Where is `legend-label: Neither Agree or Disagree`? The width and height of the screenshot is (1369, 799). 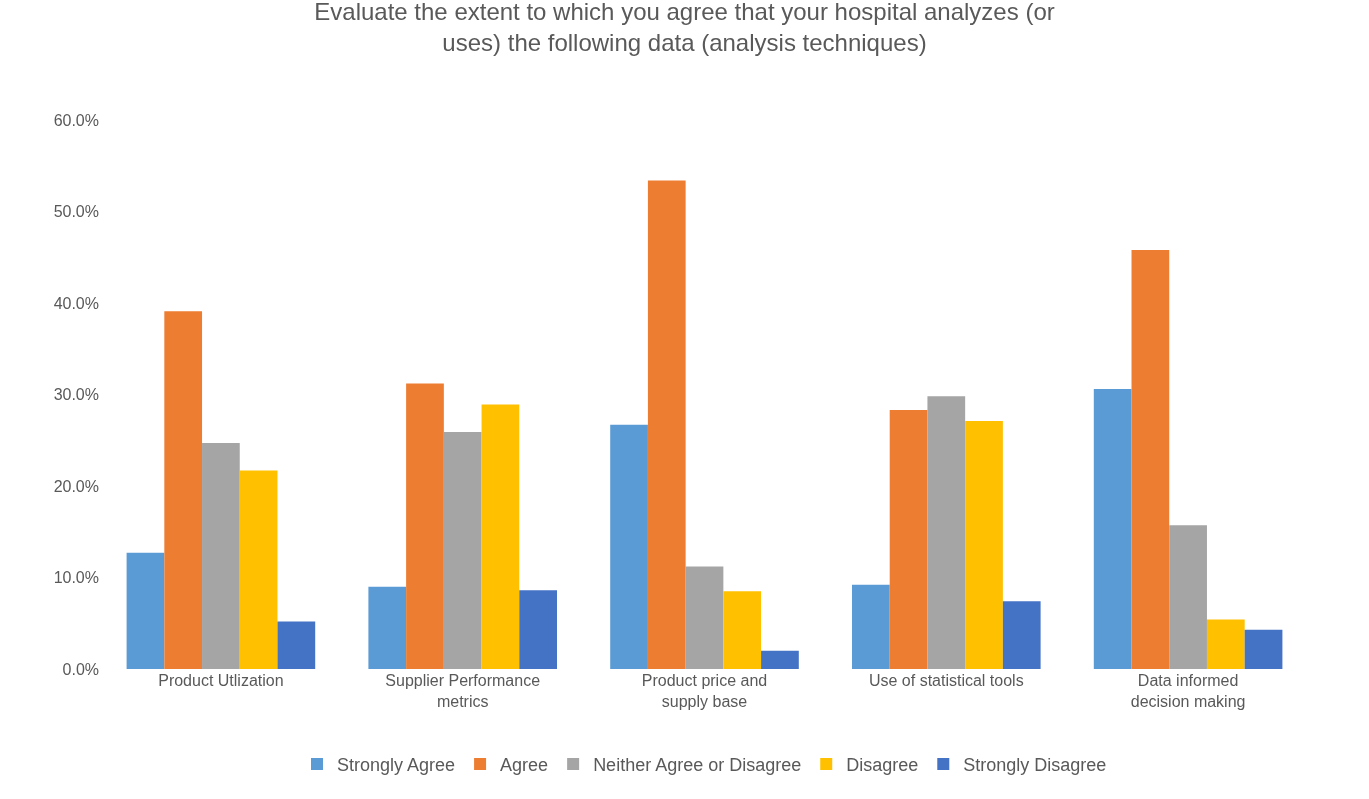 legend-label: Neither Agree or Disagree is located at coordinates (697, 765).